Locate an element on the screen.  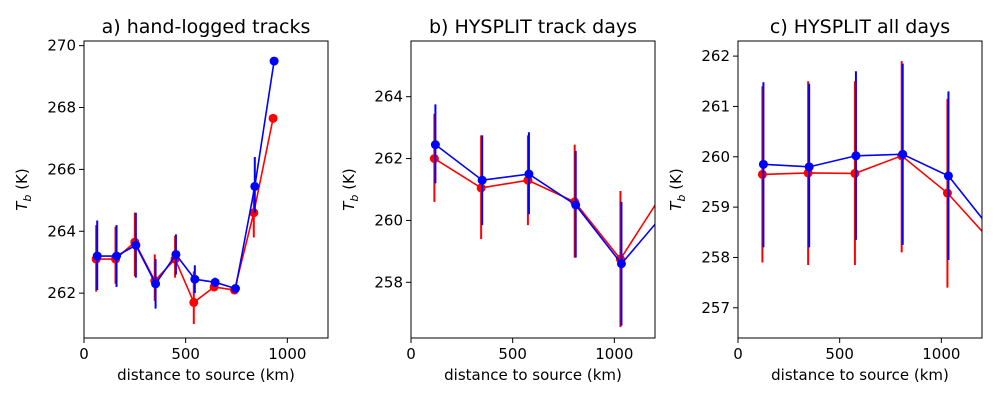
y-tick-label: 268 is located at coordinates (61, 108).